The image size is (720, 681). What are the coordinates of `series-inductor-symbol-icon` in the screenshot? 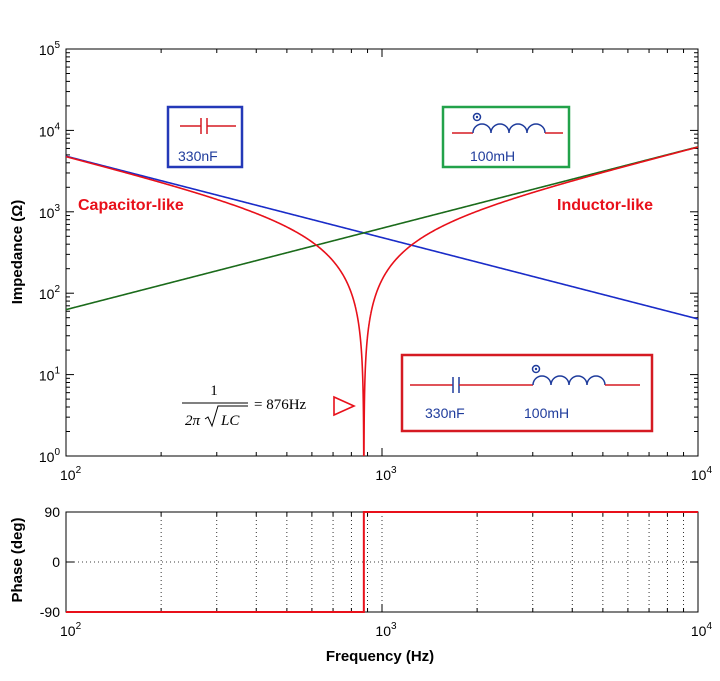 It's located at (574, 375).